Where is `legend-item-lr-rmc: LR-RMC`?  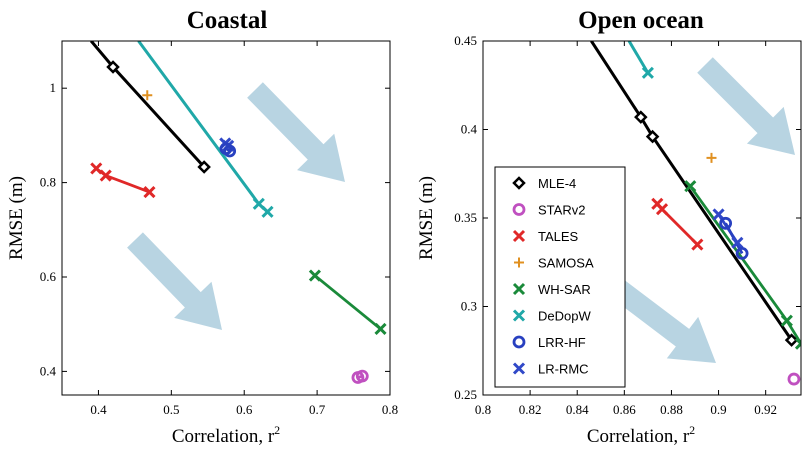 legend-item-lr-rmc: LR-RMC is located at coordinates (550, 369).